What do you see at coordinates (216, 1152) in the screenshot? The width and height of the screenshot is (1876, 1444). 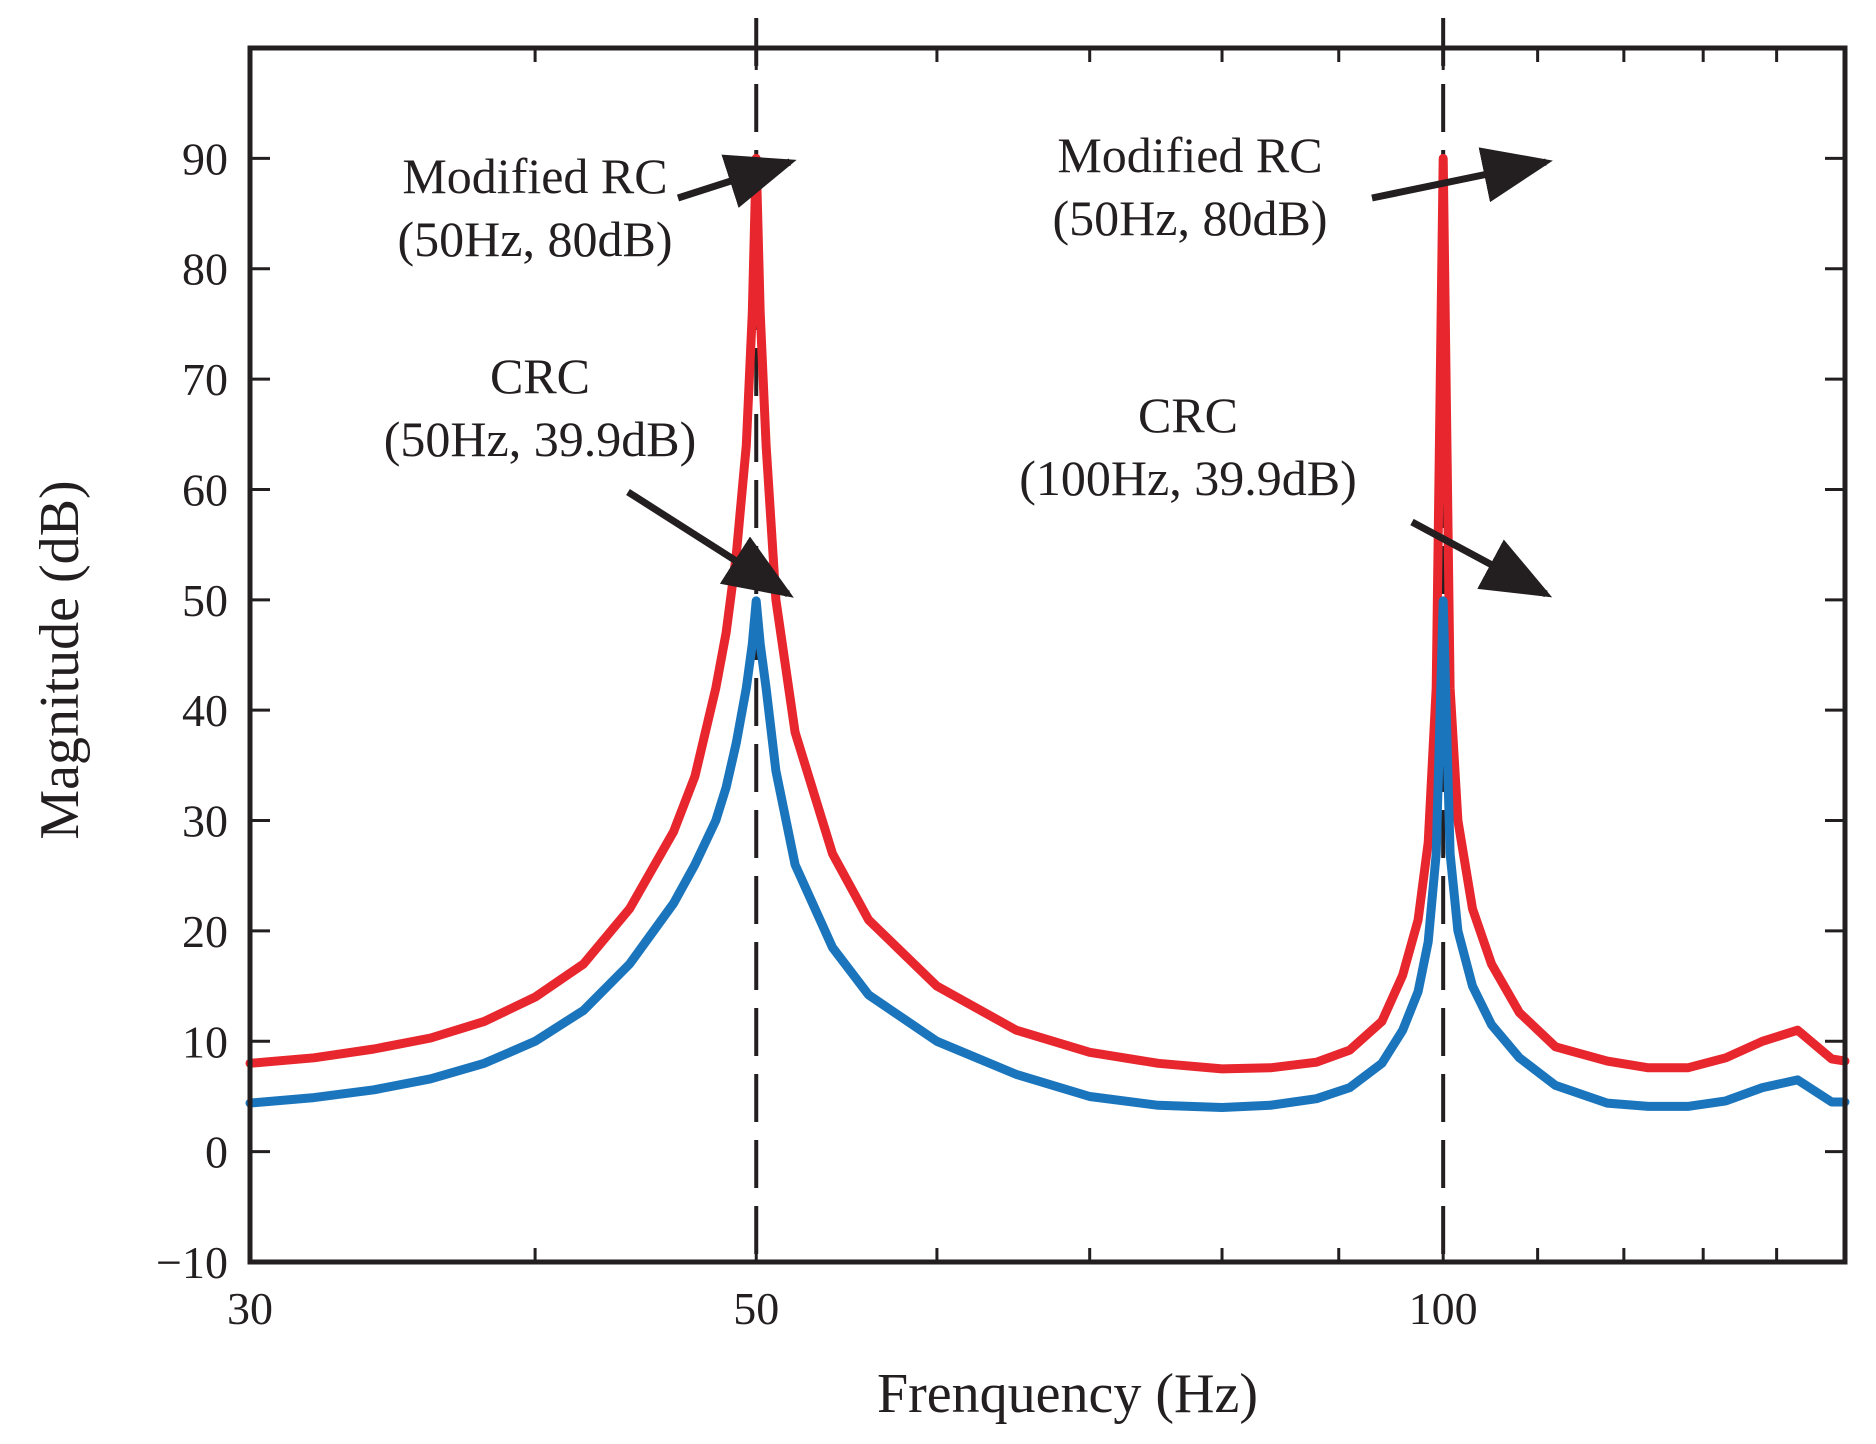 I see `y-tick-label: 0` at bounding box center [216, 1152].